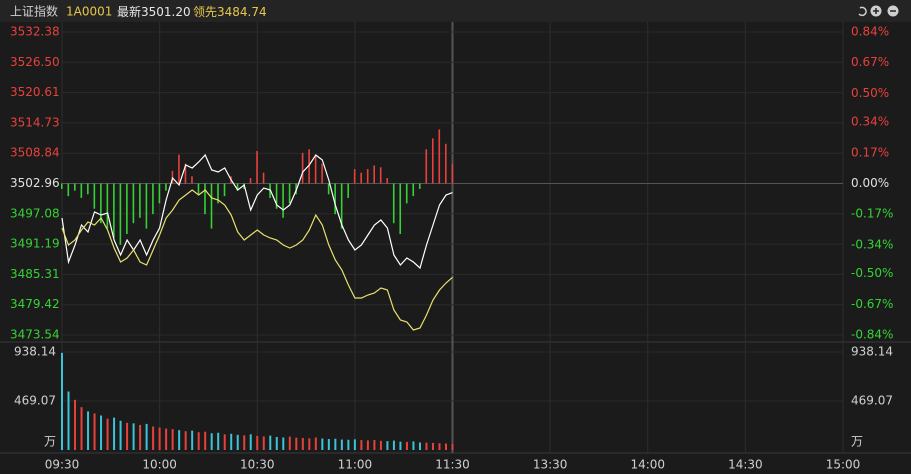 This screenshot has height=474, width=911. I want to click on y2-tick-label: 0.17%, so click(870, 152).